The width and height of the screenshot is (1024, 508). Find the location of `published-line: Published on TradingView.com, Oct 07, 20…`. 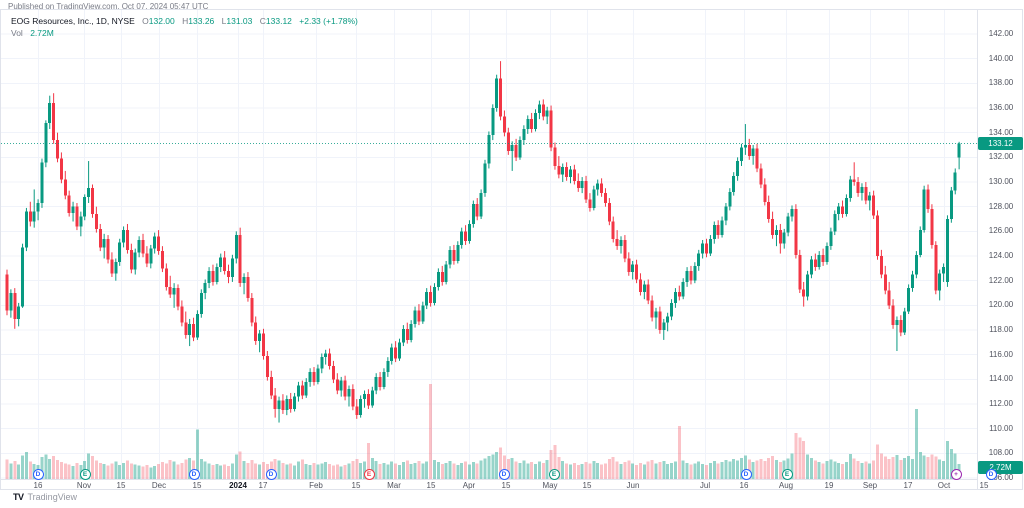

published-line: Published on TradingView.com, Oct 07, 20… is located at coordinates (108, 6).